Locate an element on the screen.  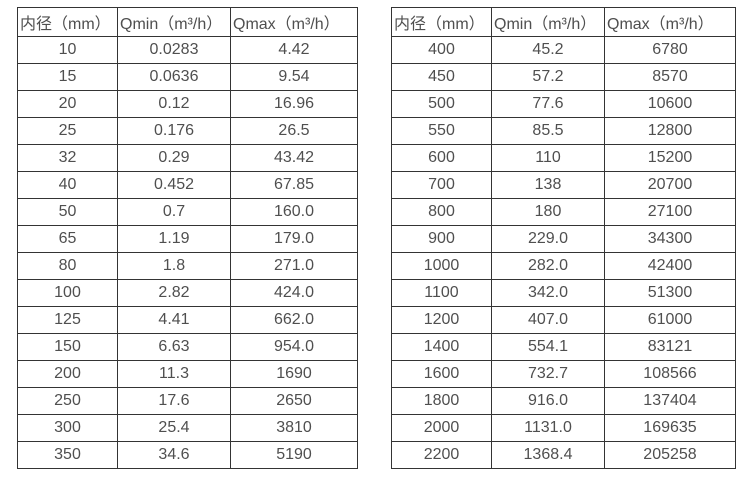
table-row: 800 180 27100 is located at coordinates (563, 212).